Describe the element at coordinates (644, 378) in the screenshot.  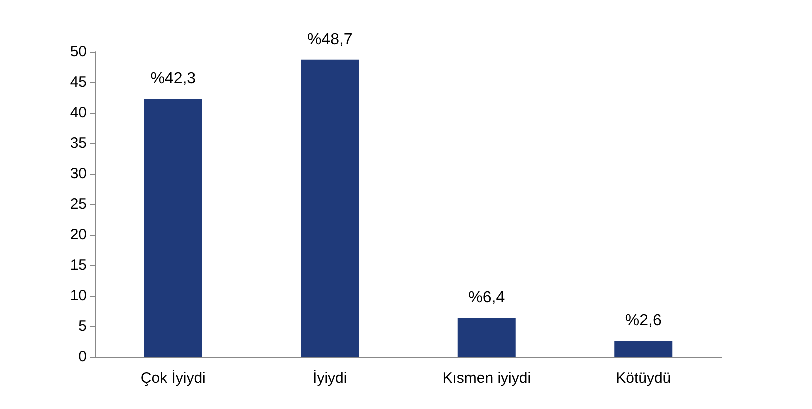
I see `x-tick-label: Kötüydü` at that location.